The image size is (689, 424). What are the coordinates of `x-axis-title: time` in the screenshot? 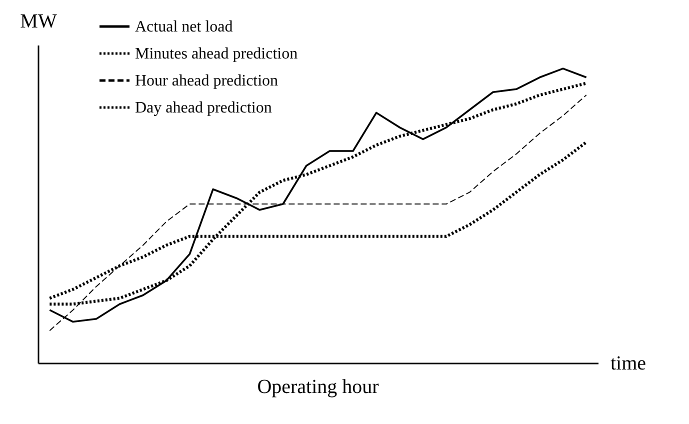 It's located at (628, 363).